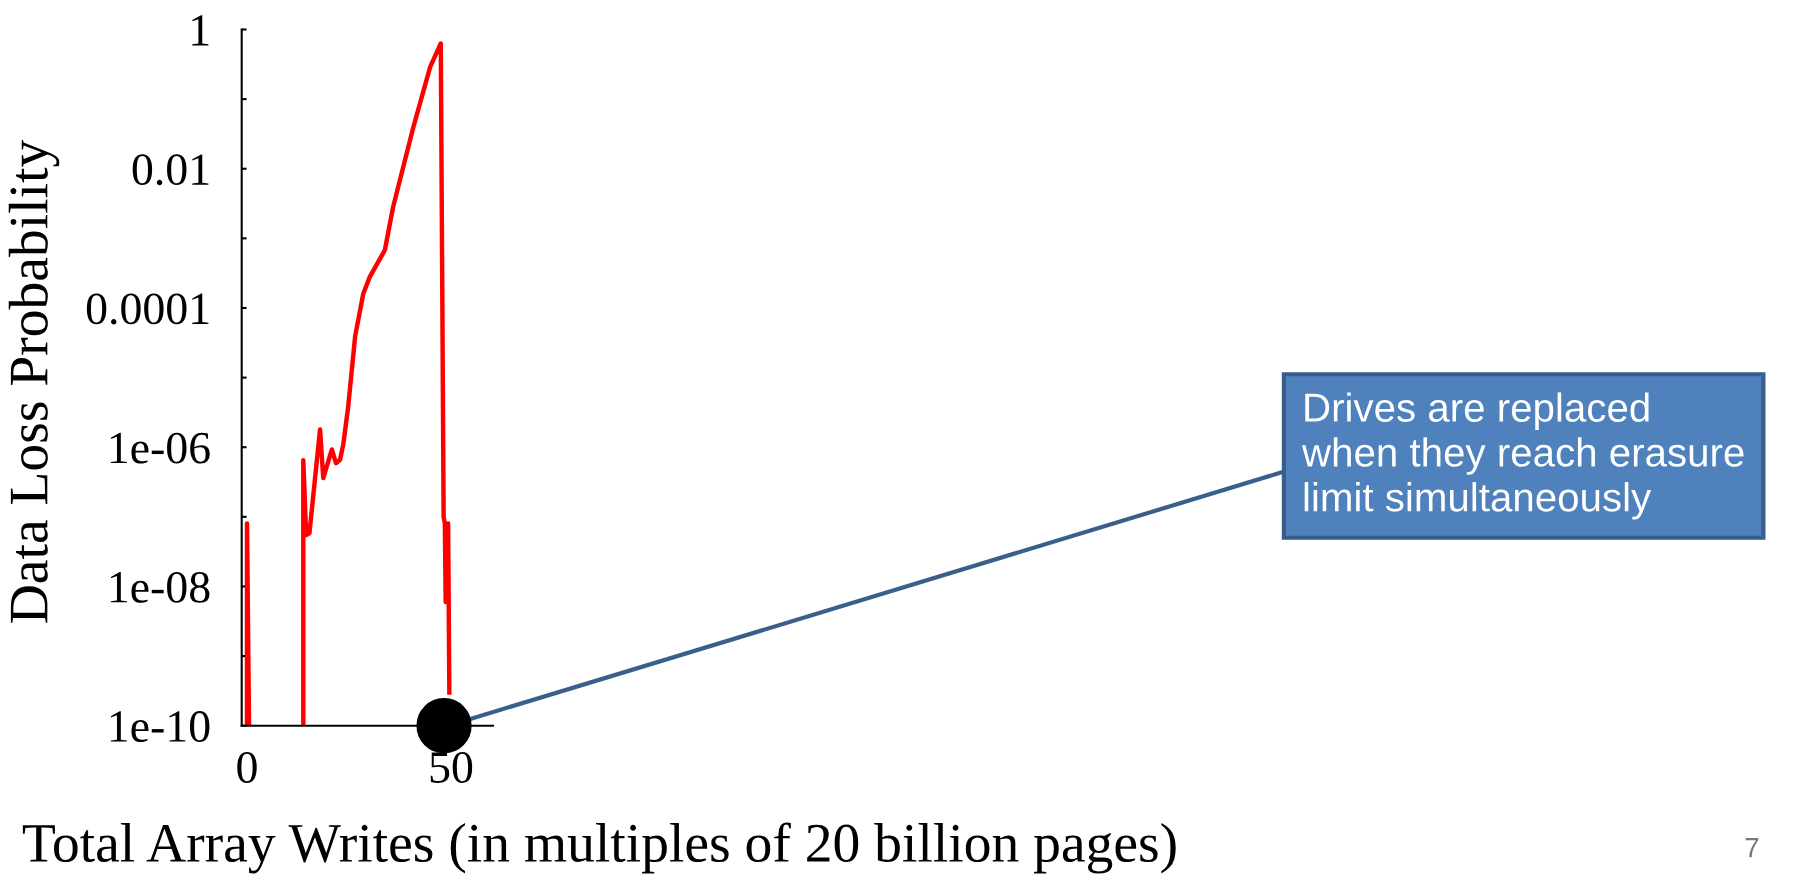 The width and height of the screenshot is (1816, 875). I want to click on x-axis-title: Total Array Writes (in multiples of 20 billion pages), so click(599, 848).